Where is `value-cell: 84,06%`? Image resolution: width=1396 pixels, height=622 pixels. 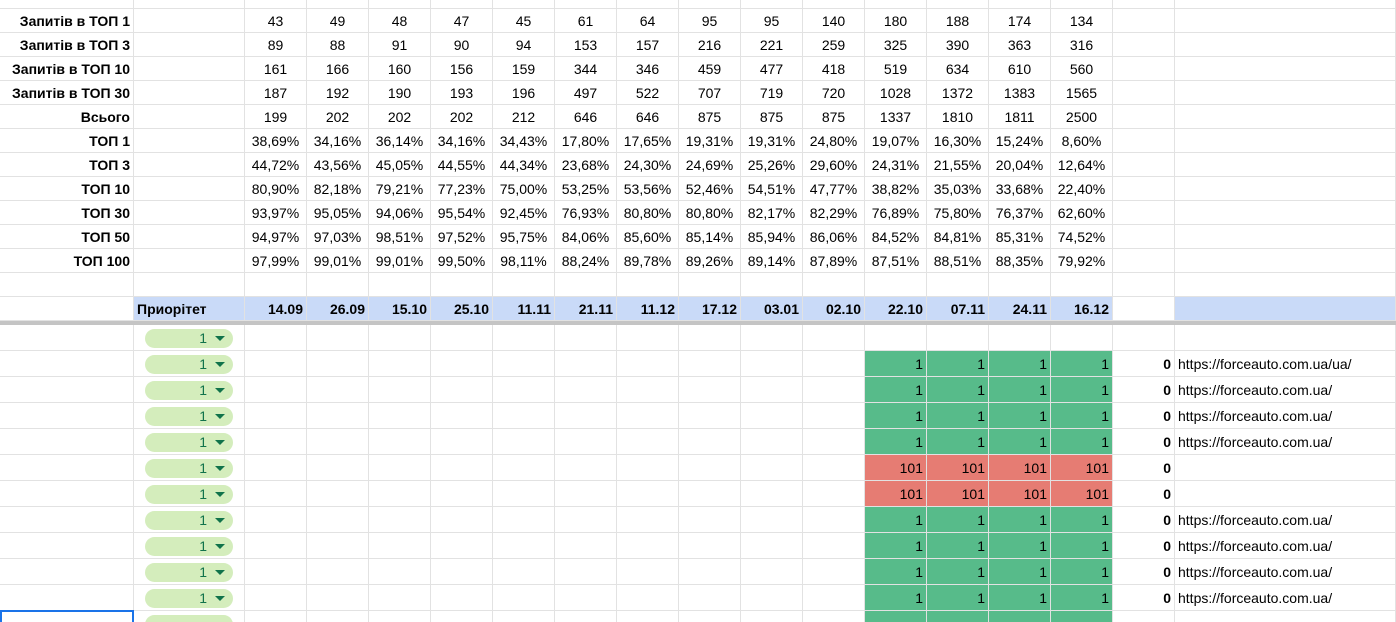
value-cell: 84,06% is located at coordinates (586, 237).